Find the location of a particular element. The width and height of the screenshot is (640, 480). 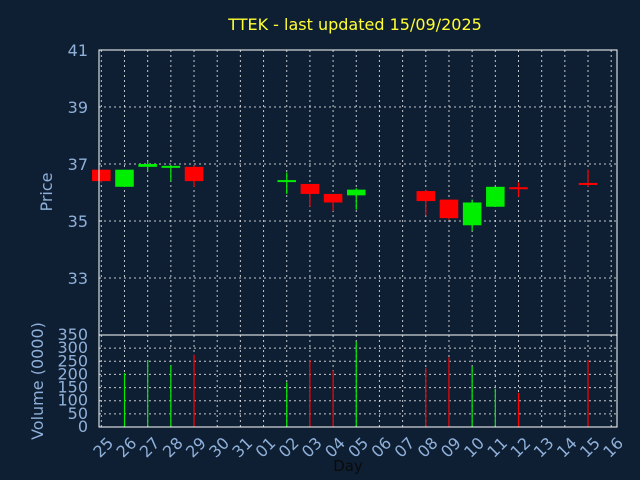

volume-tick-label: 250 is located at coordinates (72, 360).